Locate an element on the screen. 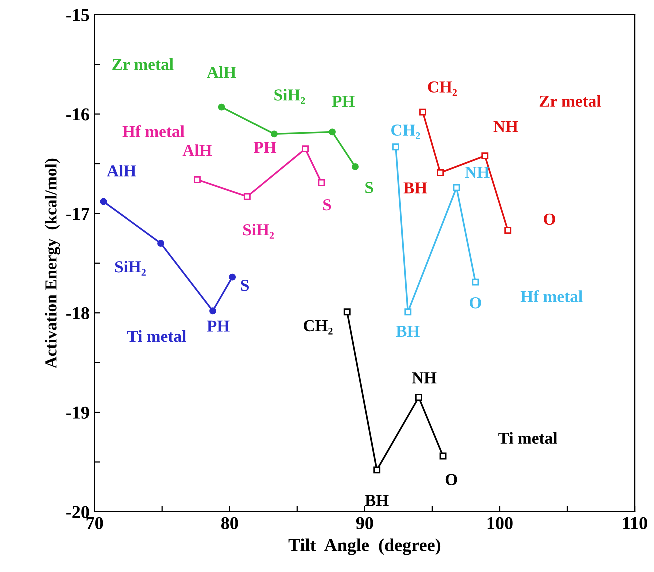  x-axis-title: Tilt Angle (degree) is located at coordinates (364, 547).